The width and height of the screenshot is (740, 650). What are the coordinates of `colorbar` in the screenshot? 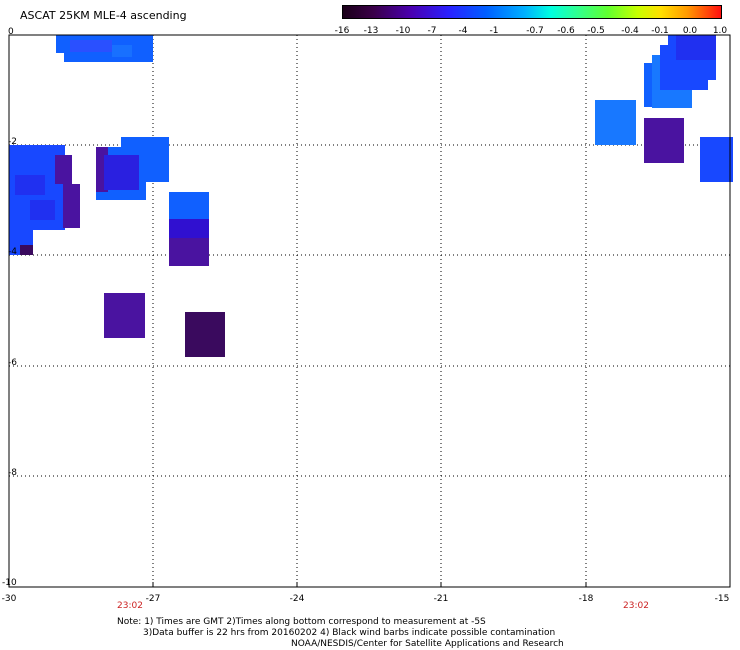 It's located at (532, 12).